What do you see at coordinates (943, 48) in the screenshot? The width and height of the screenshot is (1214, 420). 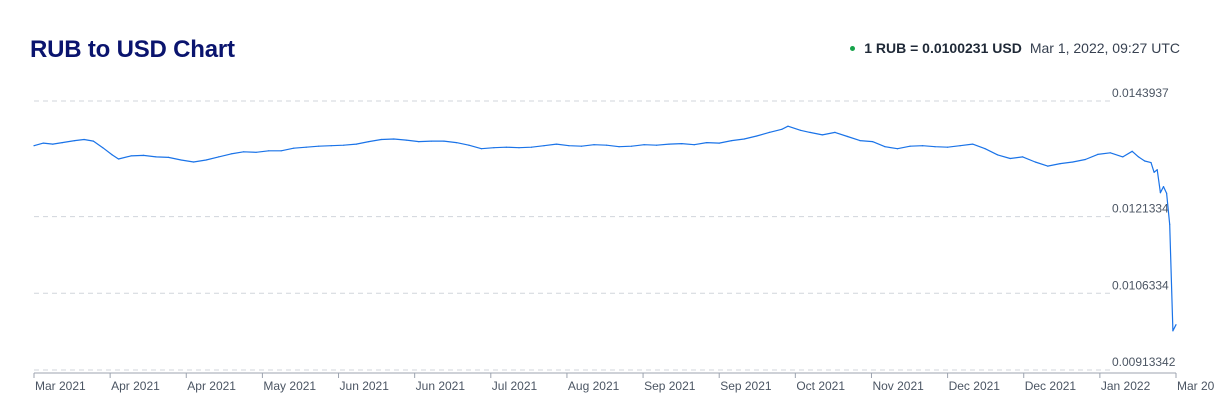 I see `rate-value: 1 RUB = 0.0100231 USD` at bounding box center [943, 48].